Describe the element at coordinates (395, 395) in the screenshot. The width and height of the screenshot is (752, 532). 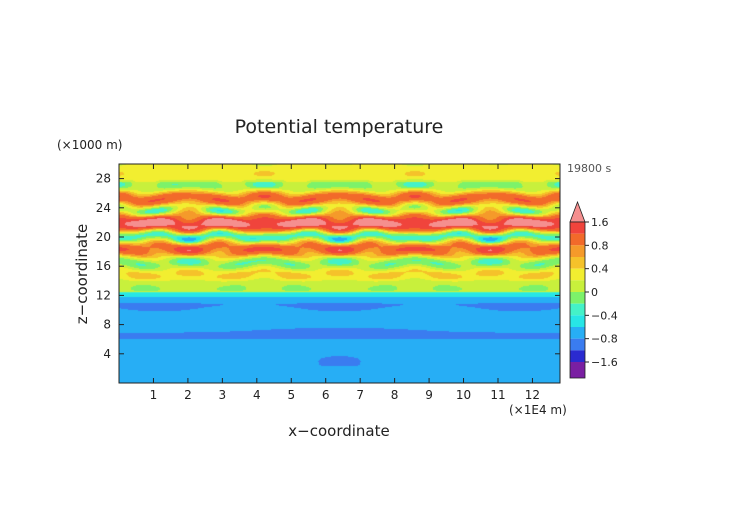
I see `x-tick-label: 8` at that location.